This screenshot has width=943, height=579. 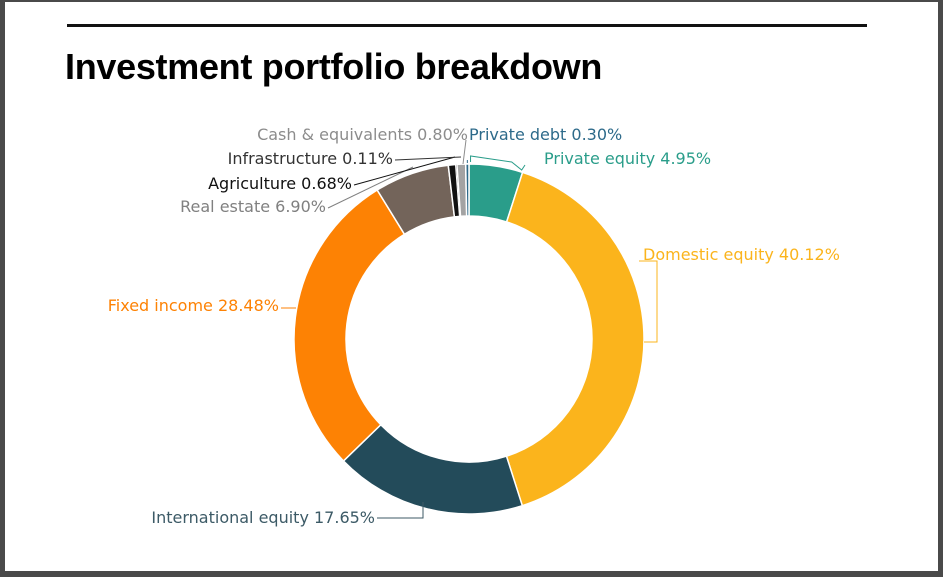 What do you see at coordinates (193, 305) in the screenshot?
I see `data-label-fixed-income: Fixed income 28.48%` at bounding box center [193, 305].